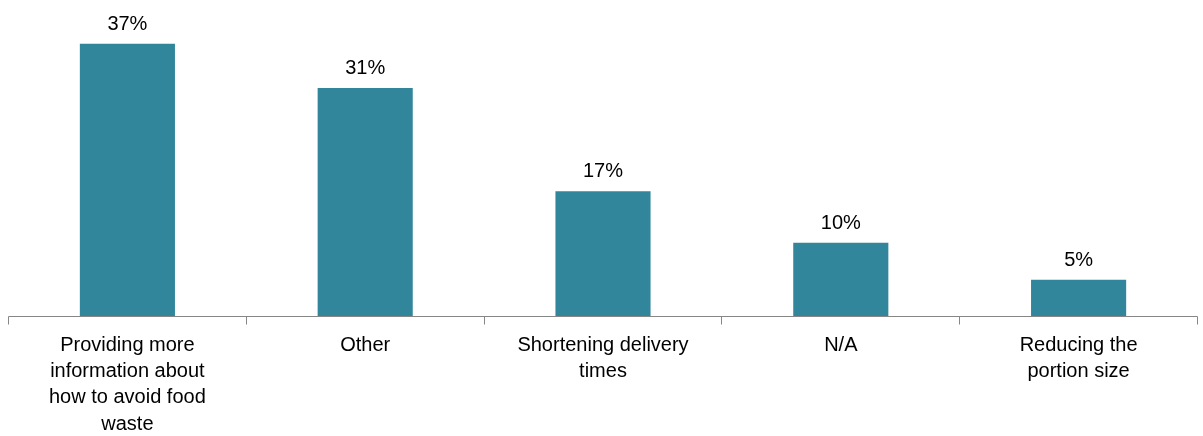  Describe the element at coordinates (603, 170) in the screenshot. I see `data-label: 17%` at that location.